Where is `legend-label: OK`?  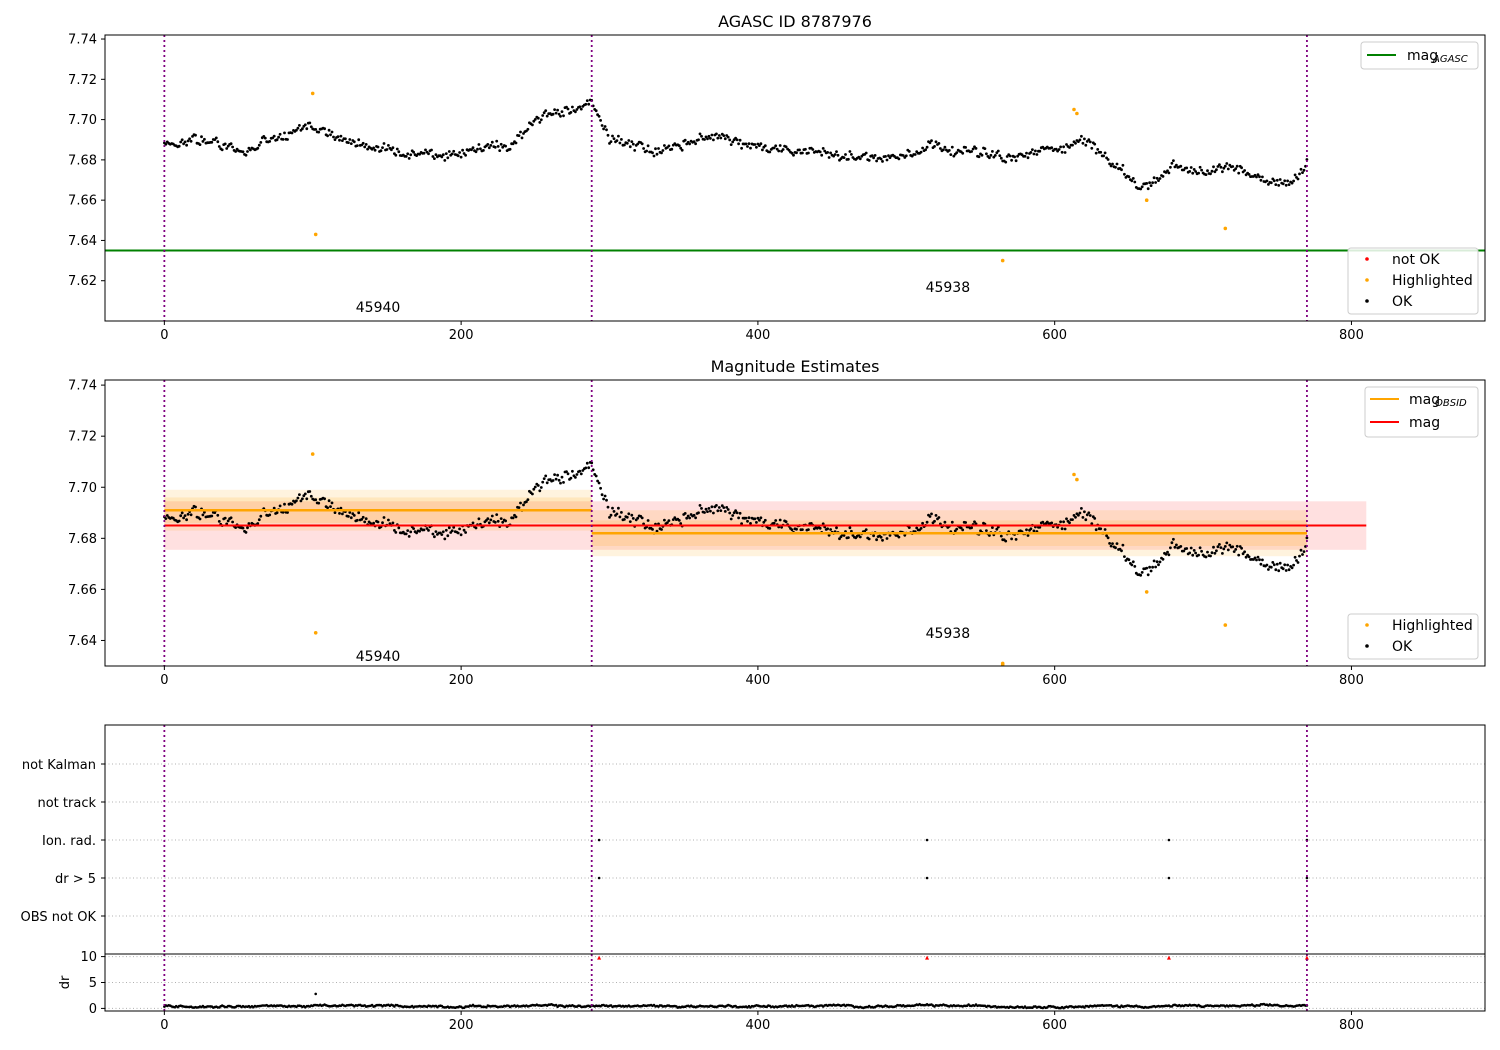 legend-label: OK is located at coordinates (1402, 647).